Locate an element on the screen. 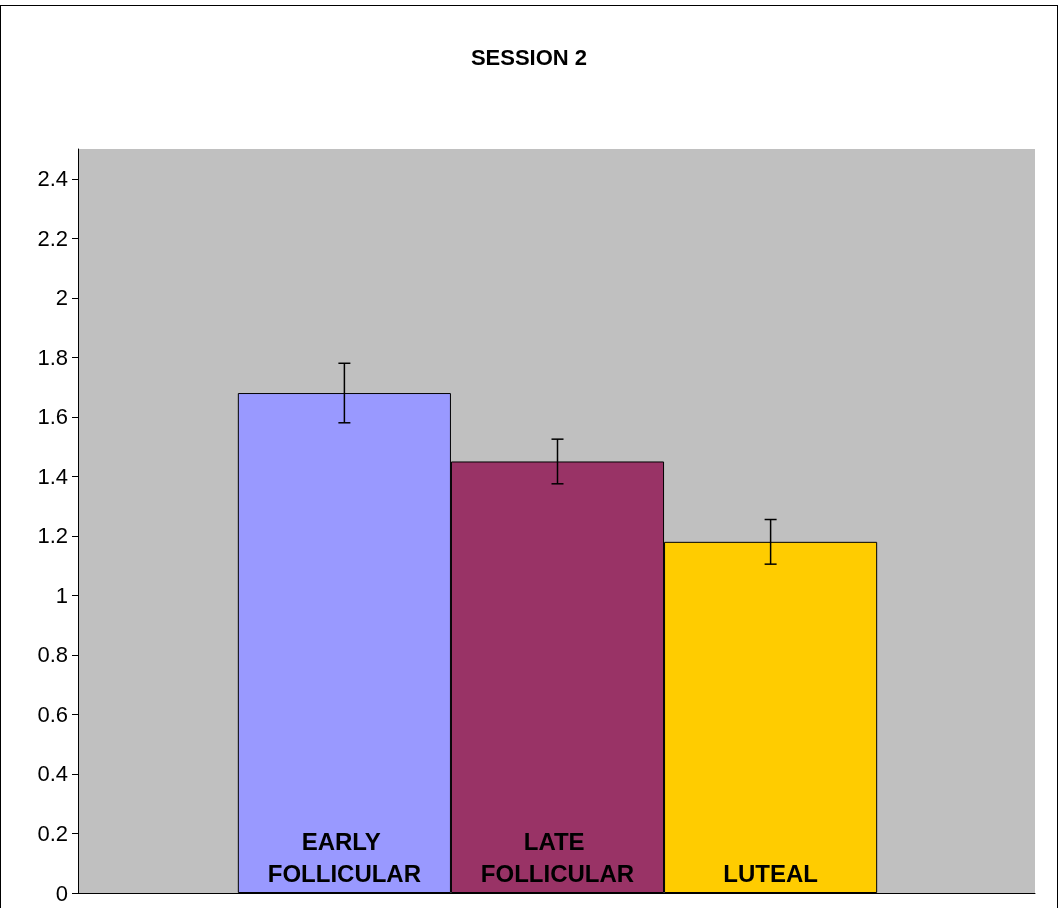 The height and width of the screenshot is (908, 1064). y-tick-label: 0.4 is located at coordinates (52, 774).